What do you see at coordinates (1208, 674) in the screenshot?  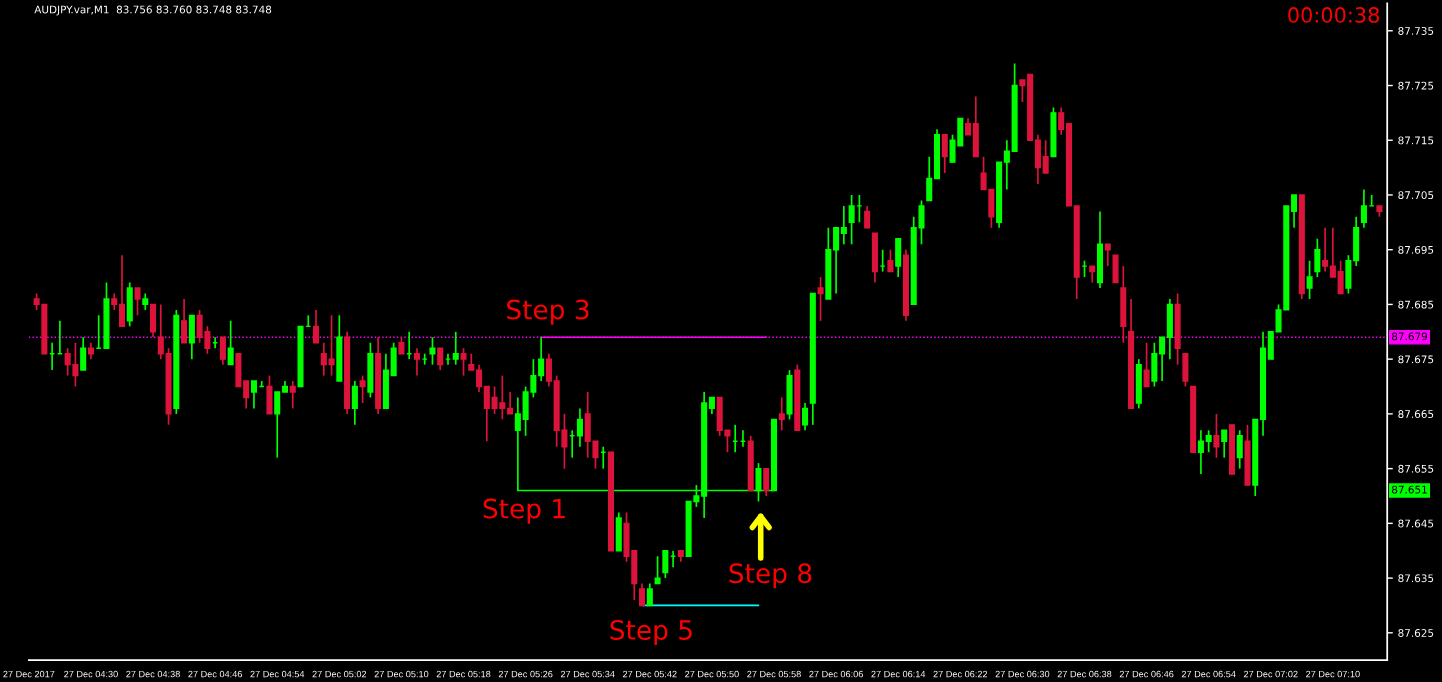 I see `x-tick-label: 27 Dec 06:54` at bounding box center [1208, 674].